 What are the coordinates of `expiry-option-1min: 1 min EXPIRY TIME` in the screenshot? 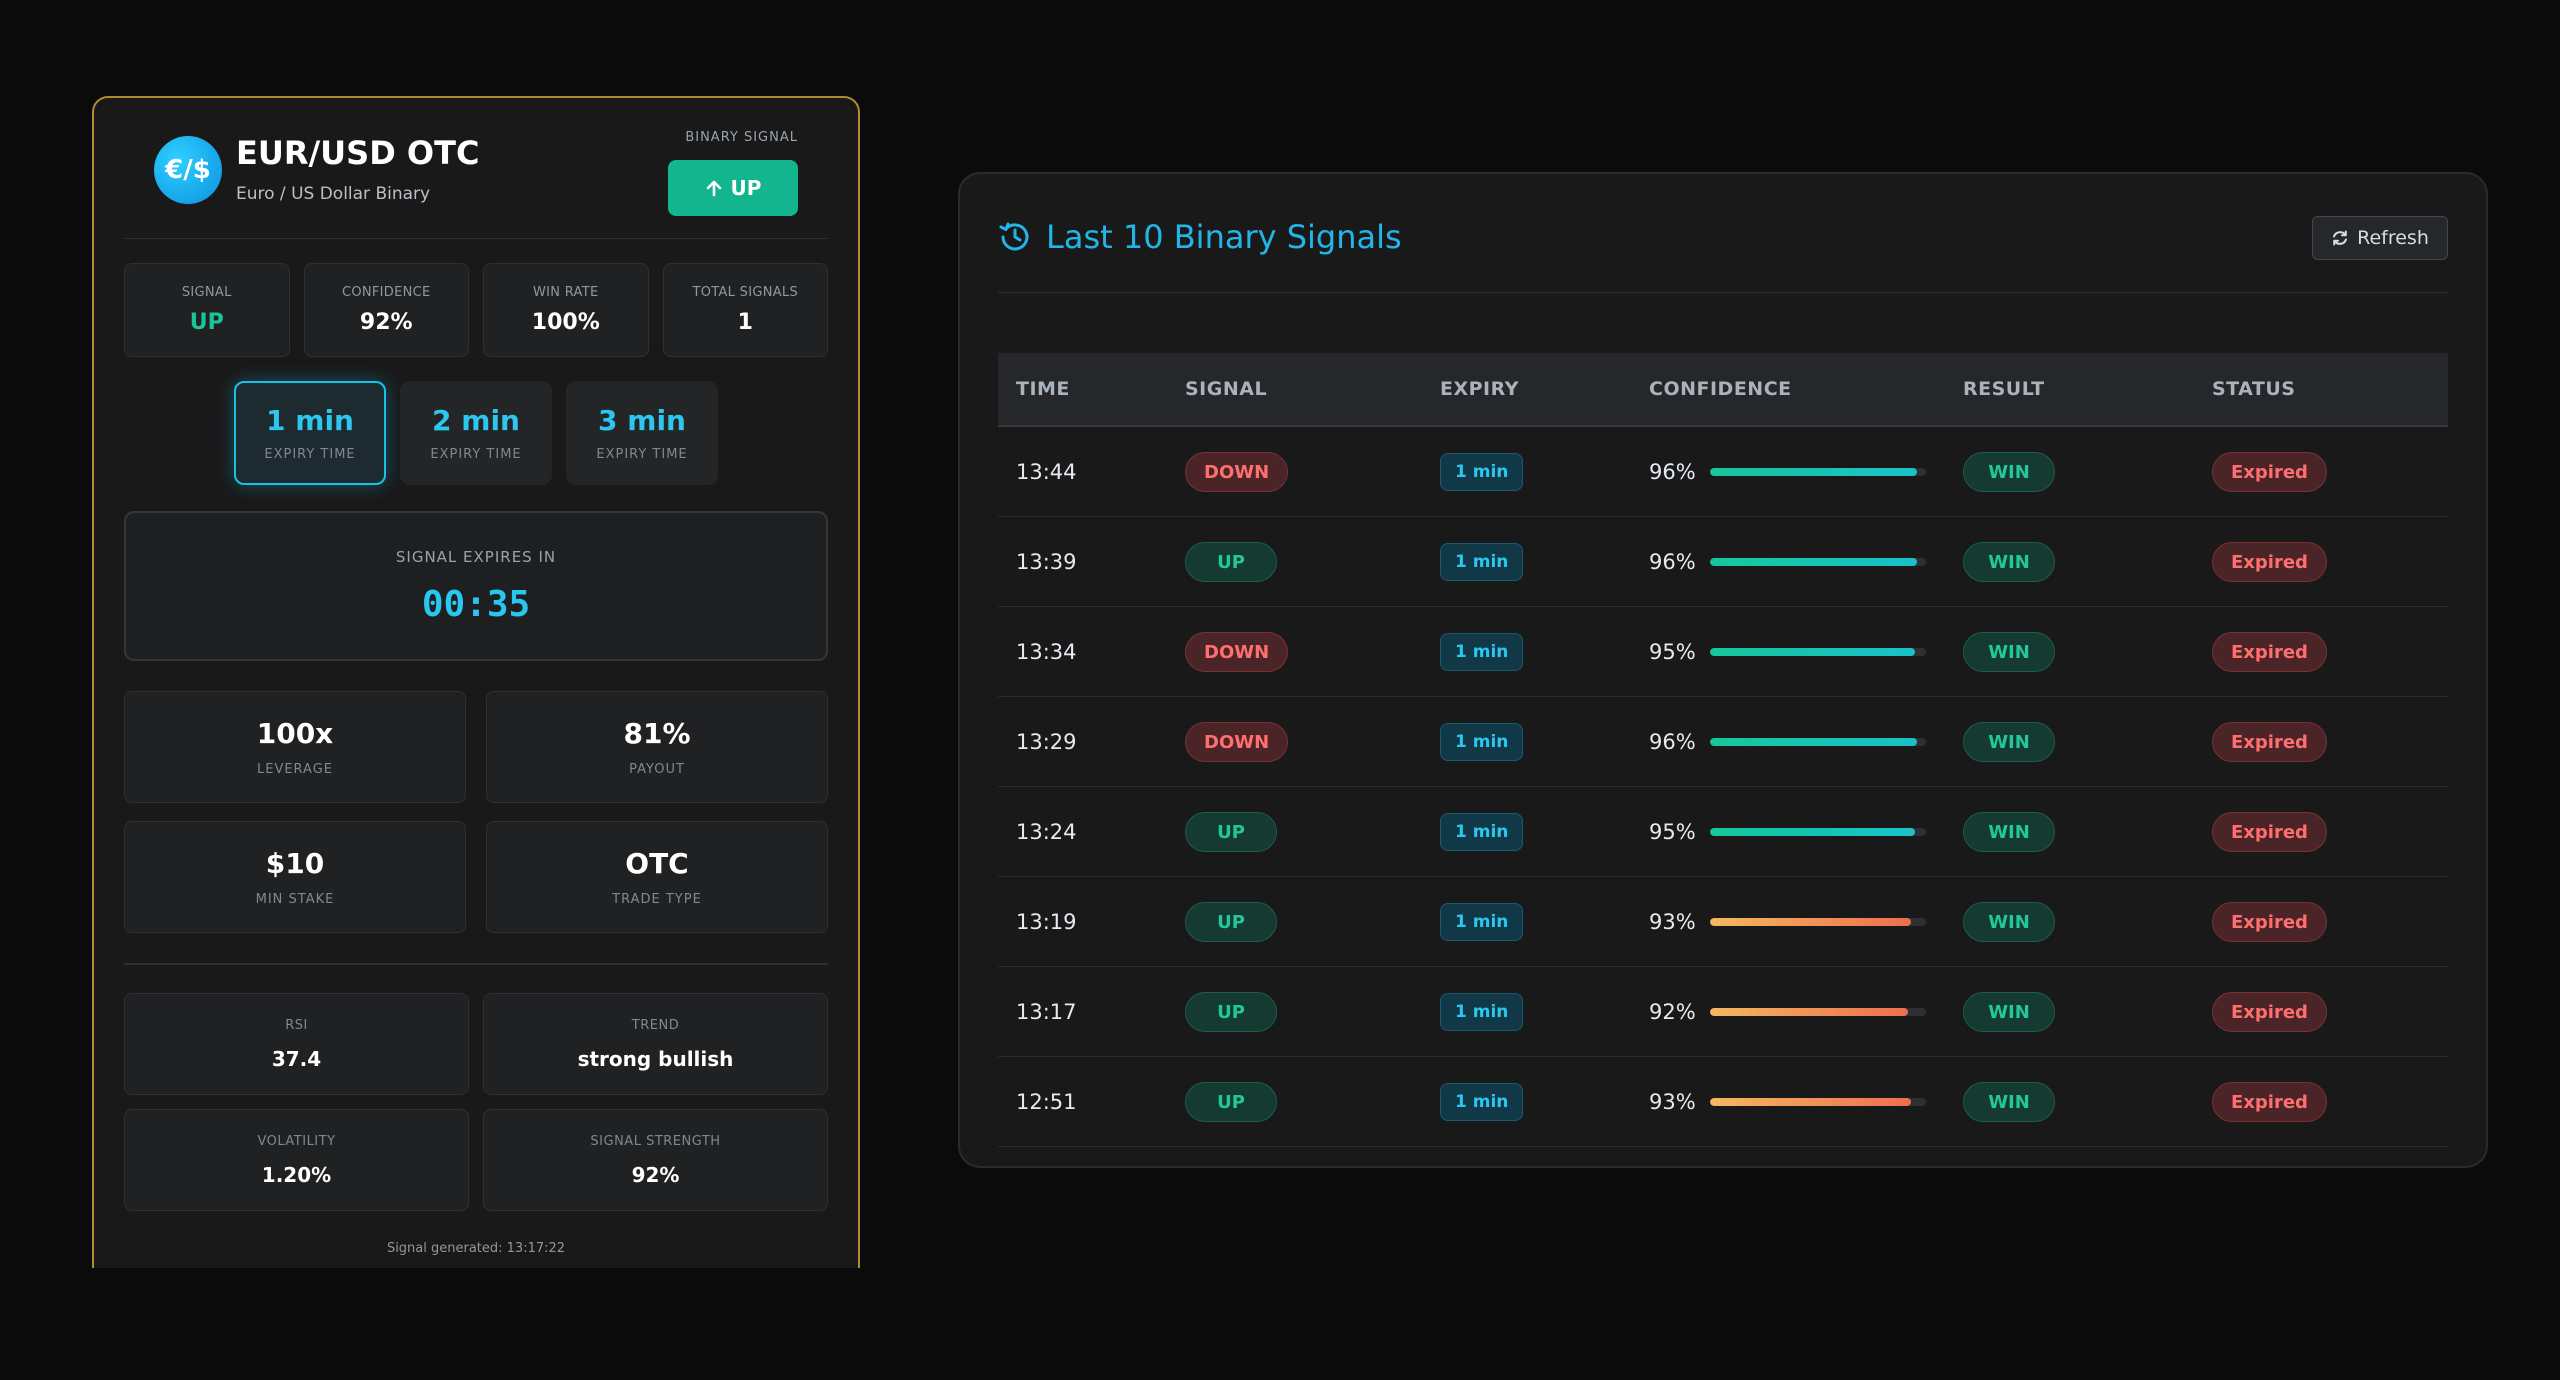 It's located at (310, 433).